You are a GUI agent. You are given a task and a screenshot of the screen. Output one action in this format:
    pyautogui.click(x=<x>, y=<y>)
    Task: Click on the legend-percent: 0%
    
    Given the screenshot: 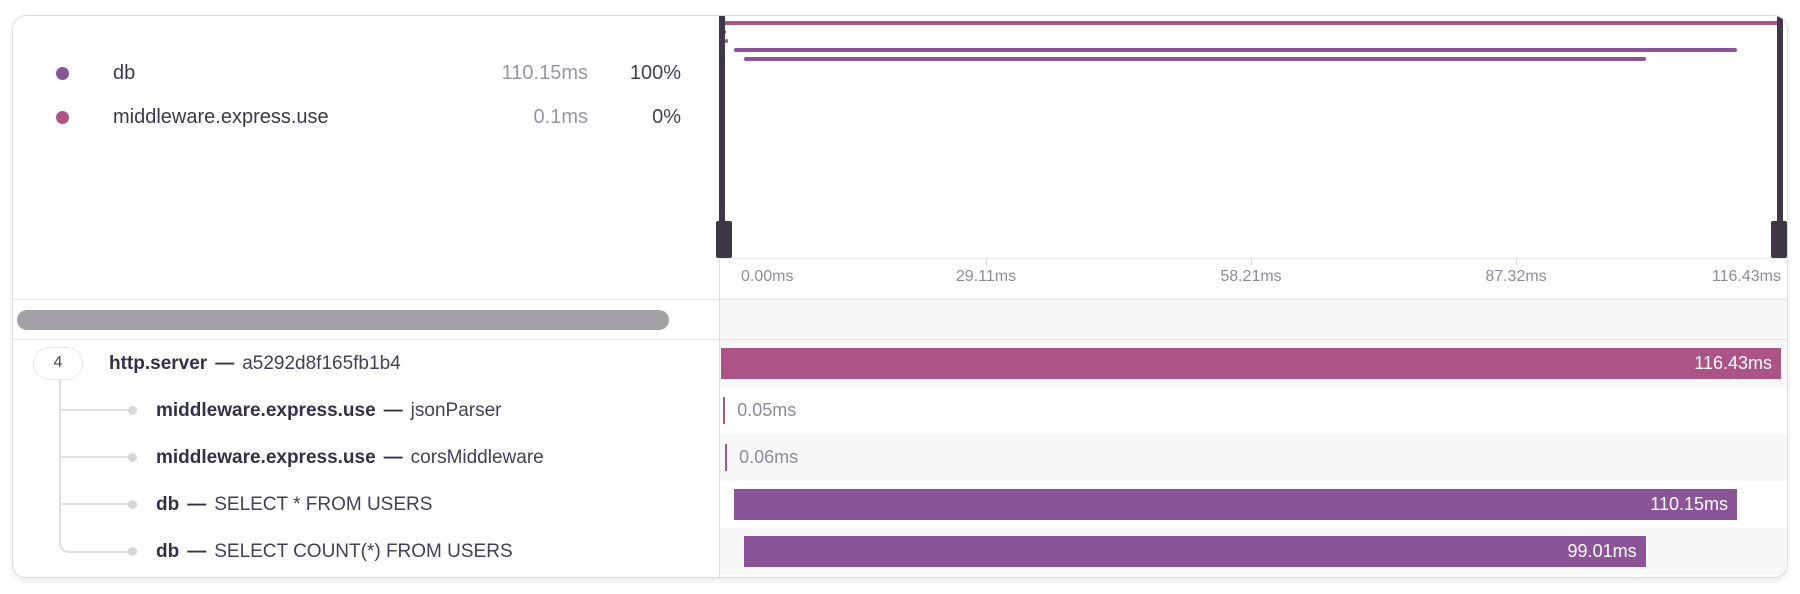 What is the action you would take?
    pyautogui.click(x=666, y=117)
    